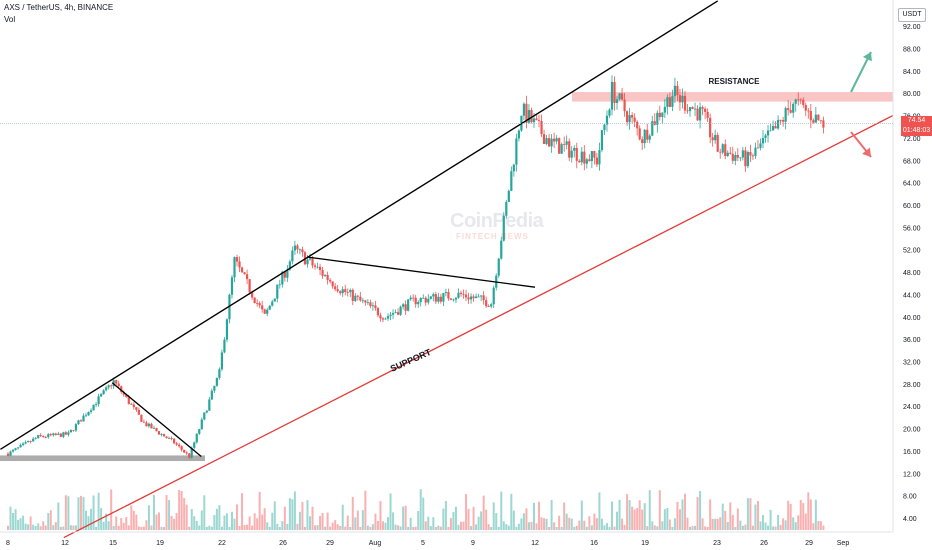  I want to click on price-tick-label: 60.00, so click(912, 206).